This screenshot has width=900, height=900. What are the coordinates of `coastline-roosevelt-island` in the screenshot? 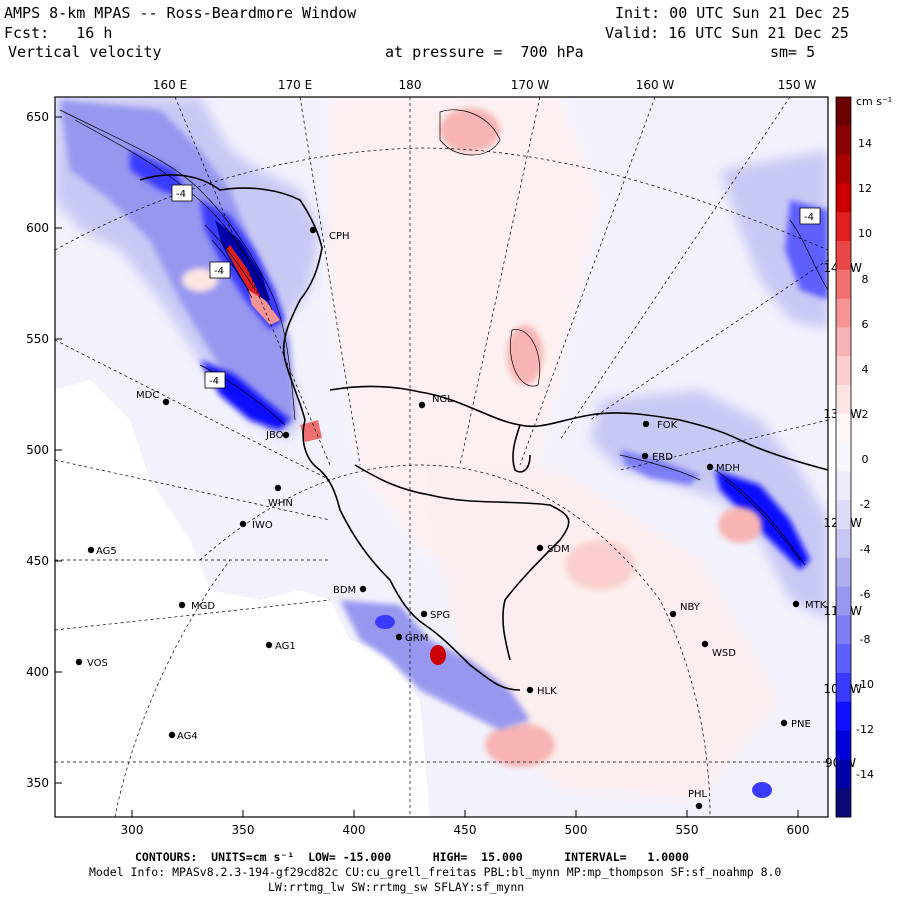 It's located at (521, 448).